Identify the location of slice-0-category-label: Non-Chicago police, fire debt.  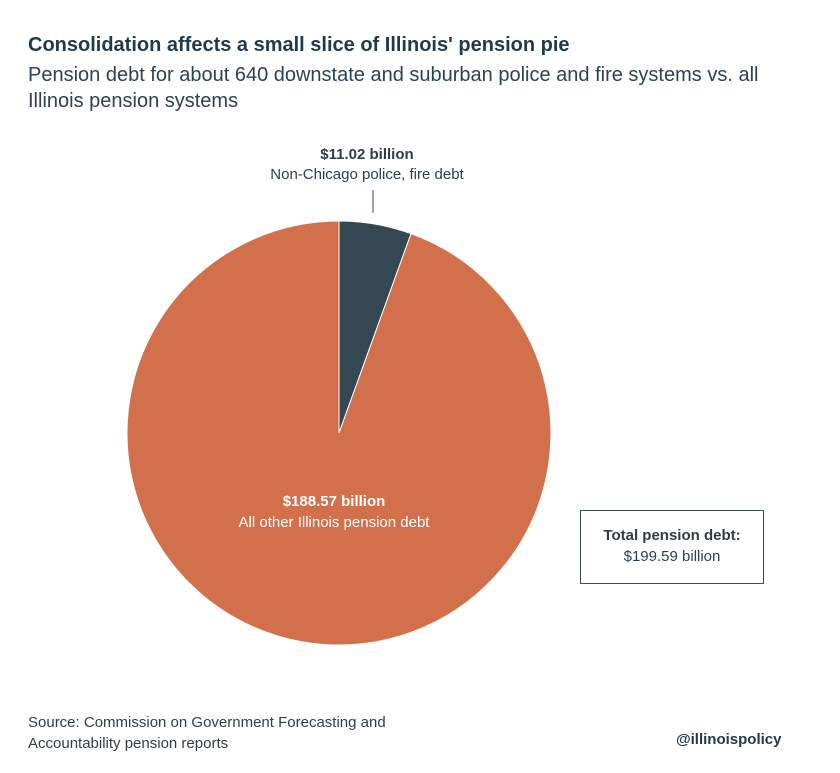
(367, 174).